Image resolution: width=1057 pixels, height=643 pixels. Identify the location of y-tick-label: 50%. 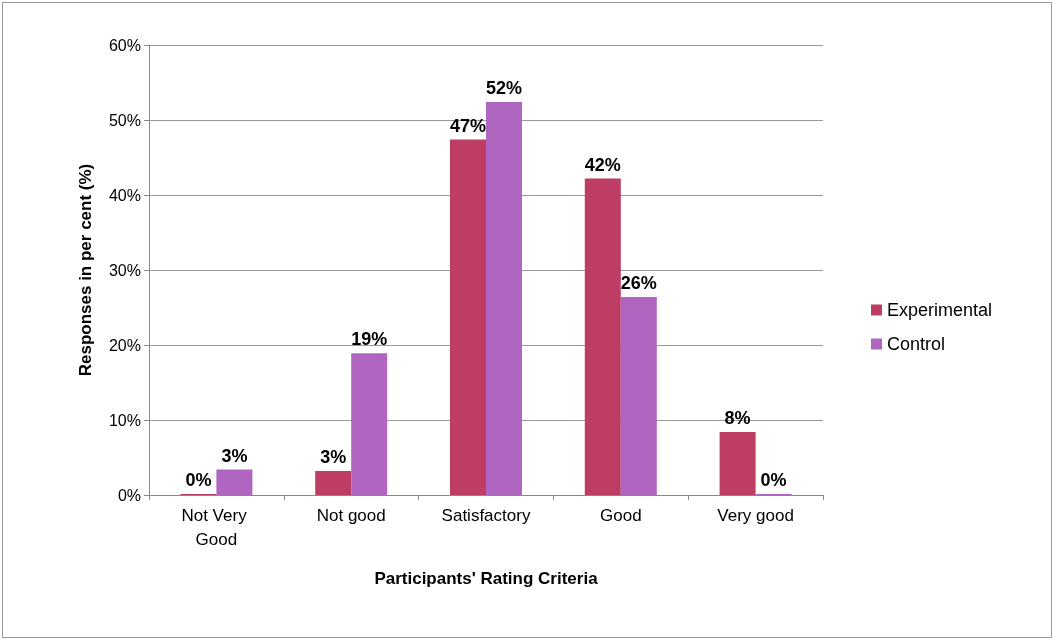
(124, 120).